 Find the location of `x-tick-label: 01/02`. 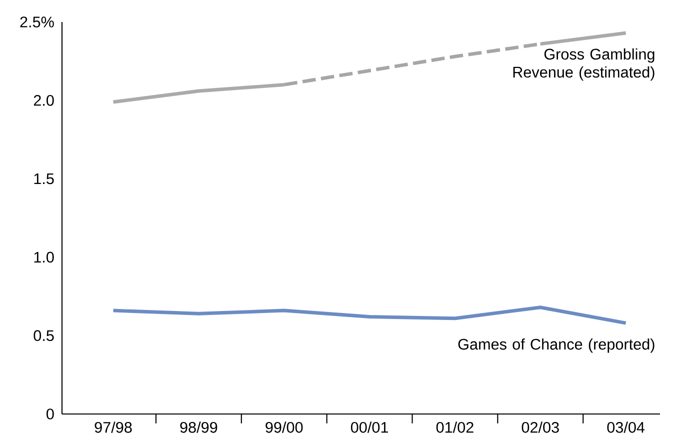

x-tick-label: 01/02 is located at coordinates (455, 427).